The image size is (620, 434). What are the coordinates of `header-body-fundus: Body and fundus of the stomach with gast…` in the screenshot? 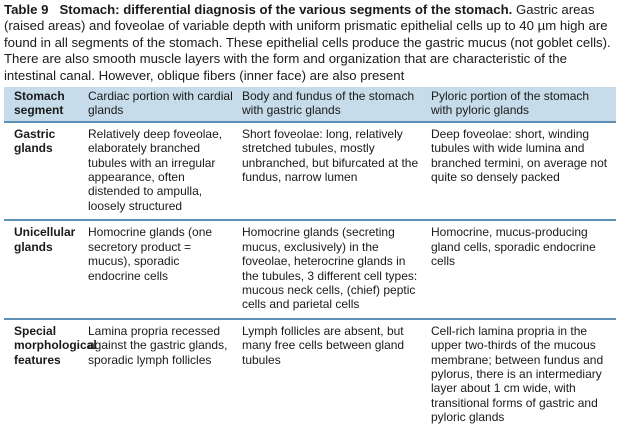 It's located at (332, 105).